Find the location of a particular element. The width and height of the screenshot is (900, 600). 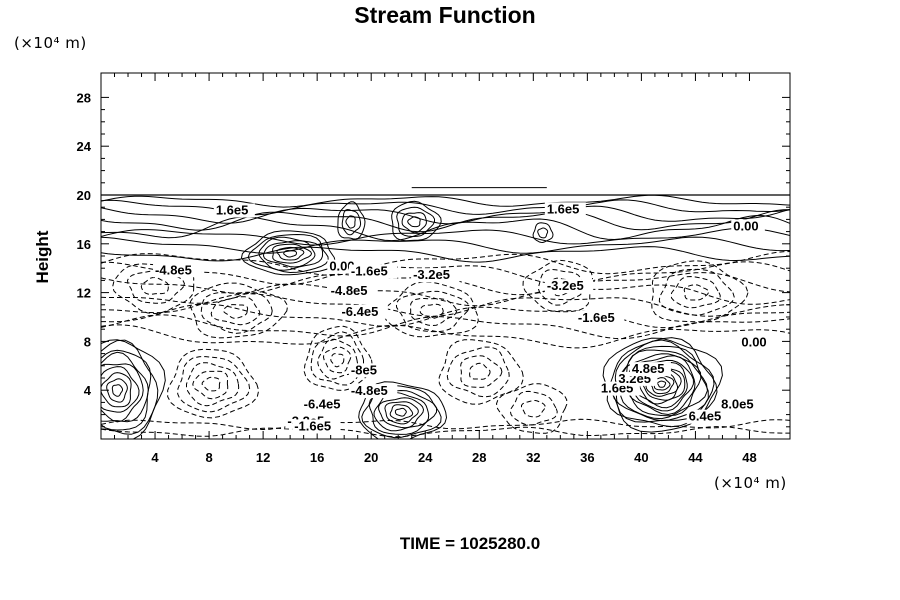

time-label: TIME = 1025280.0 is located at coordinates (470, 543).